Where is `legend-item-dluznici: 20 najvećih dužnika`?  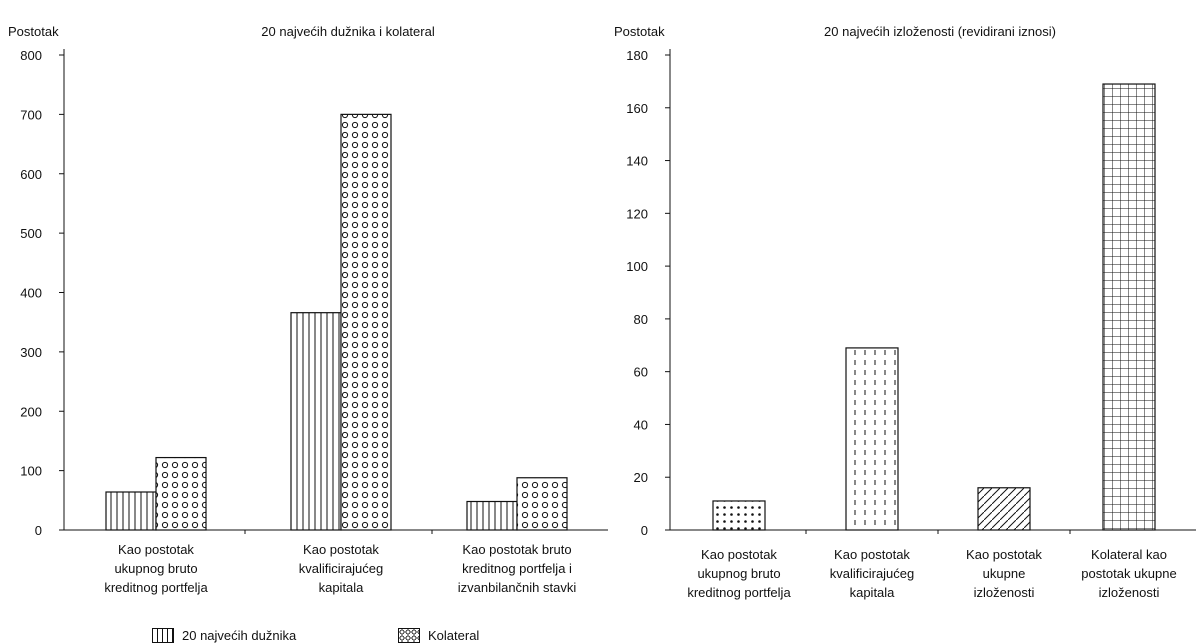
legend-item-dluznici: 20 najvećih dužnika is located at coordinates (224, 635).